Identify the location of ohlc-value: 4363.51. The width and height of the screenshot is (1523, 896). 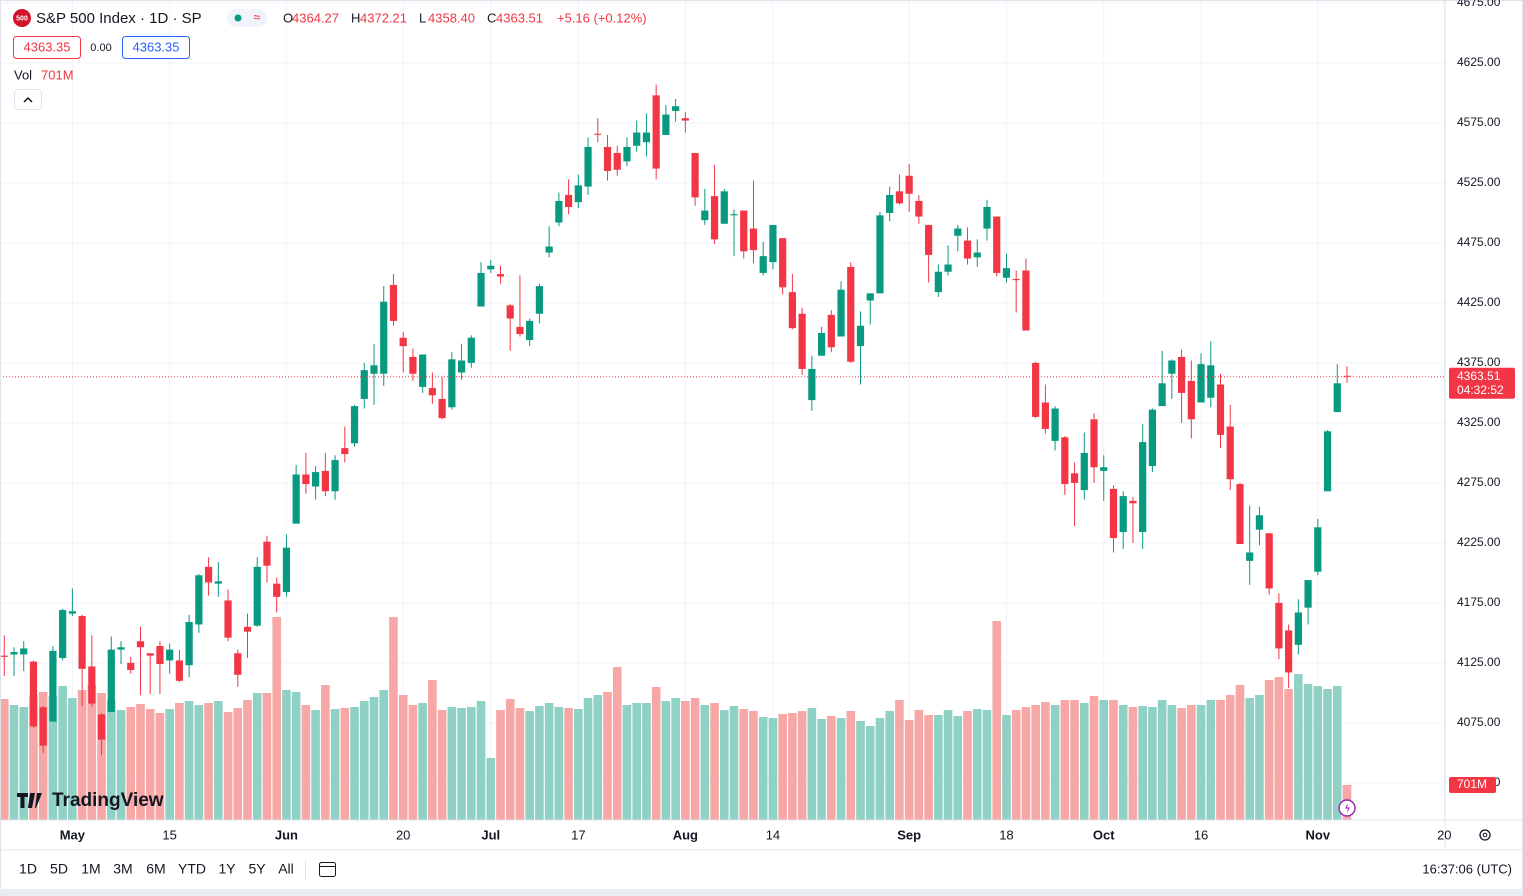
(519, 17).